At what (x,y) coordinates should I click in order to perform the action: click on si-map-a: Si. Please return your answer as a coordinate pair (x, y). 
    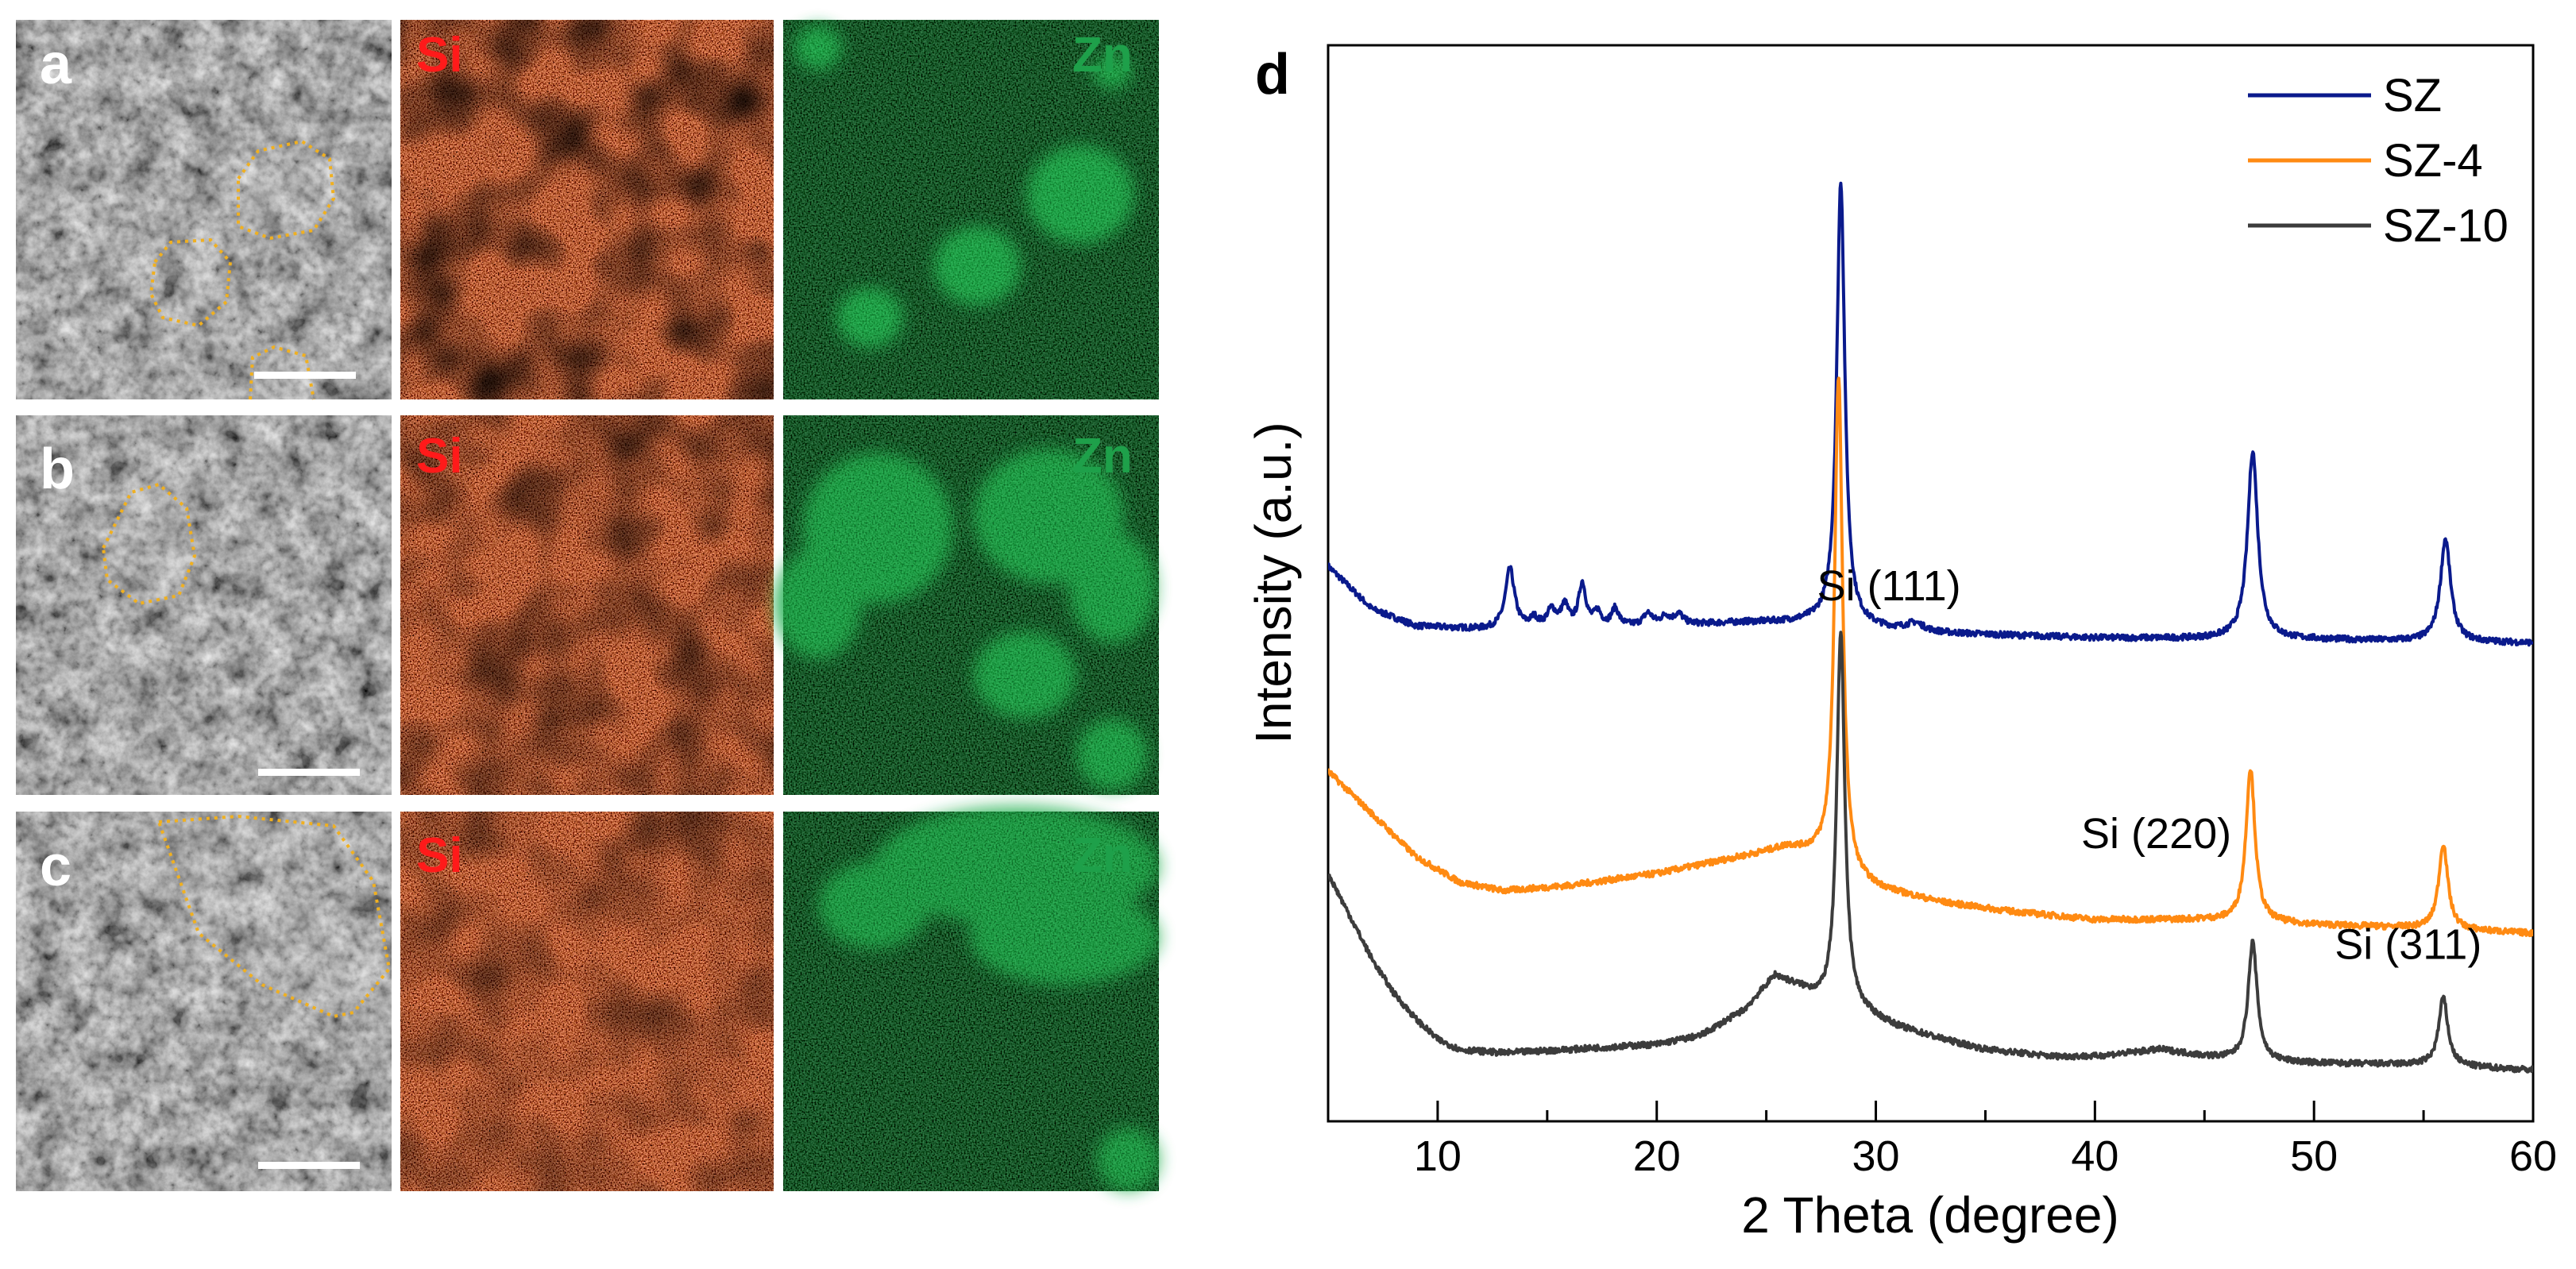
    Looking at the image, I should click on (587, 209).